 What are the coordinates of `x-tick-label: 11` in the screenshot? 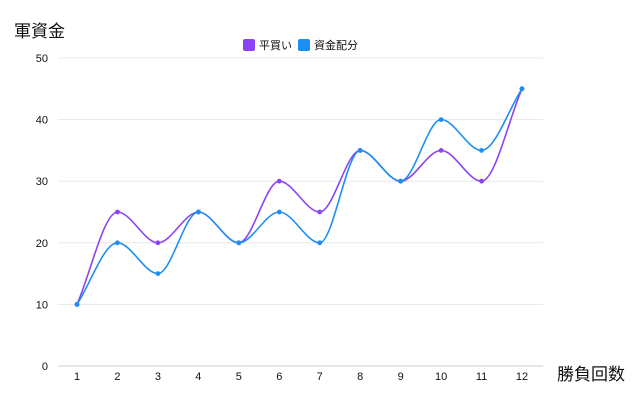 It's located at (481, 377).